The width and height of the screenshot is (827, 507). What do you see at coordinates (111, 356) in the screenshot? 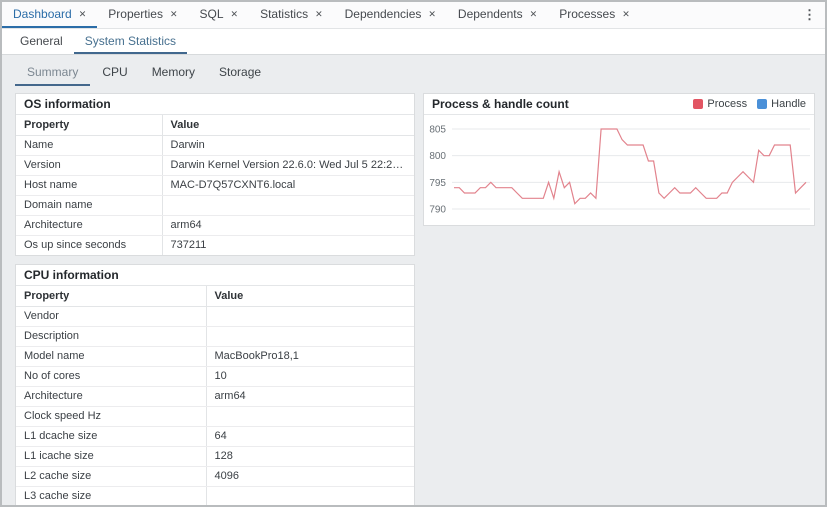
I see `property-cell: Model name` at bounding box center [111, 356].